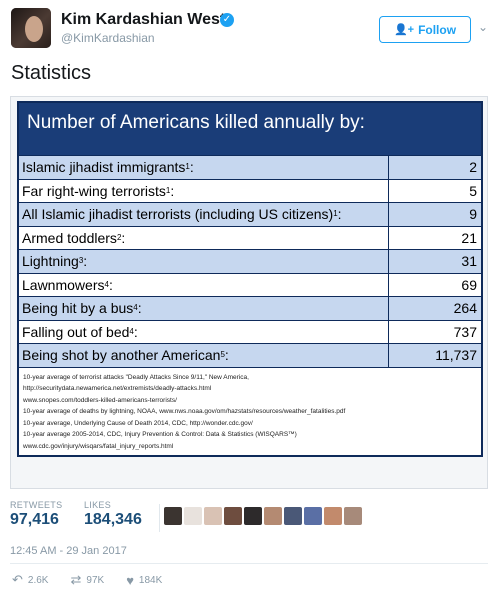 The image size is (498, 601). What do you see at coordinates (465, 331) in the screenshot?
I see `row-value: 737` at bounding box center [465, 331].